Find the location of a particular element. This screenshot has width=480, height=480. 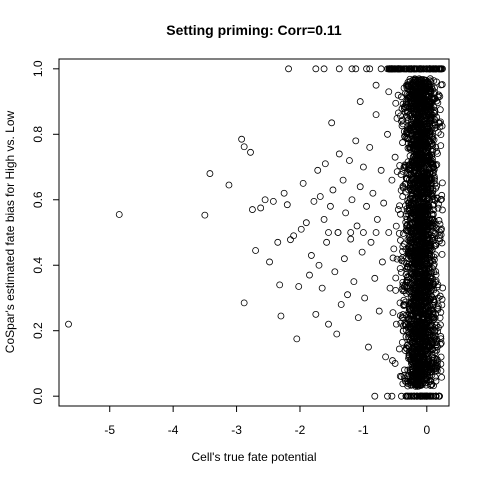

x-axis-label: Cell's true fate potential is located at coordinates (253, 457).